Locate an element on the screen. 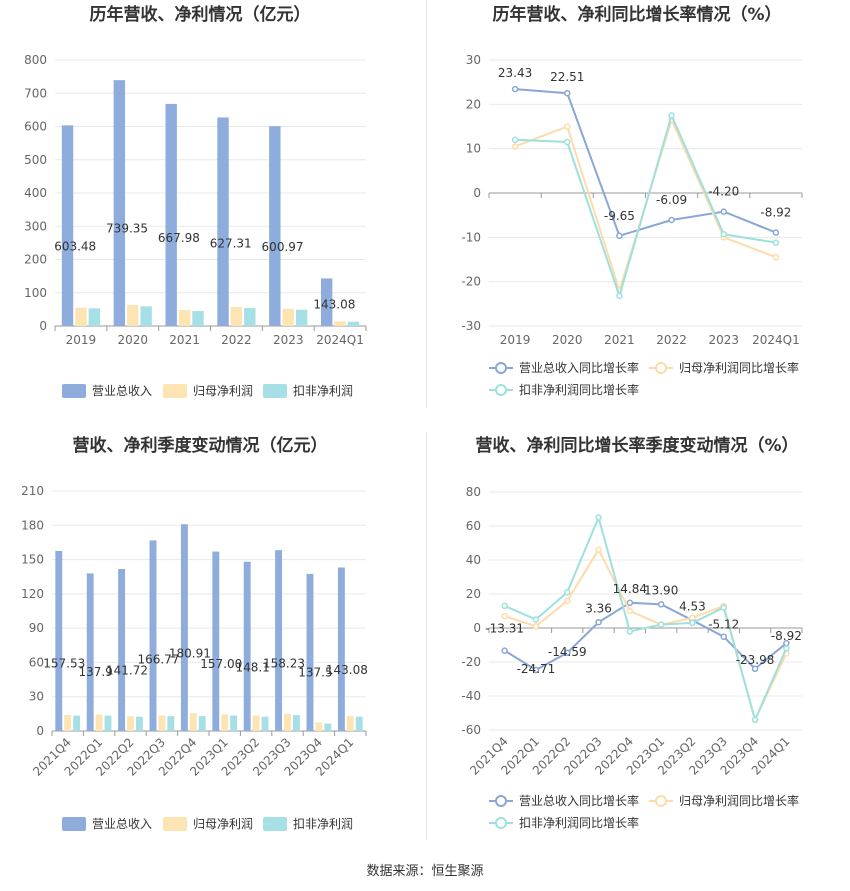 The image size is (850, 891). y-tick-label: 90 is located at coordinates (36, 628).